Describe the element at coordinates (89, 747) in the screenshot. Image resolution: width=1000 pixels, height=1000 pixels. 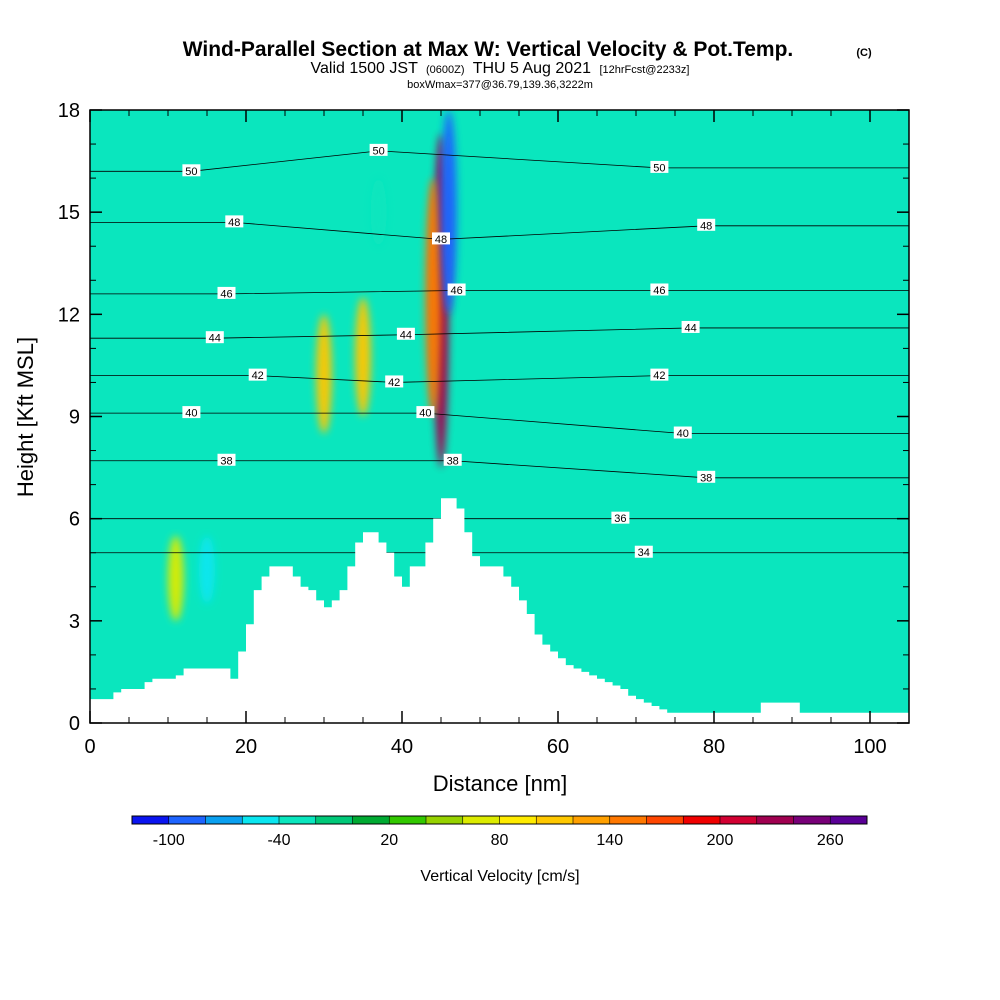
I see `x-tick-label: 0` at that location.